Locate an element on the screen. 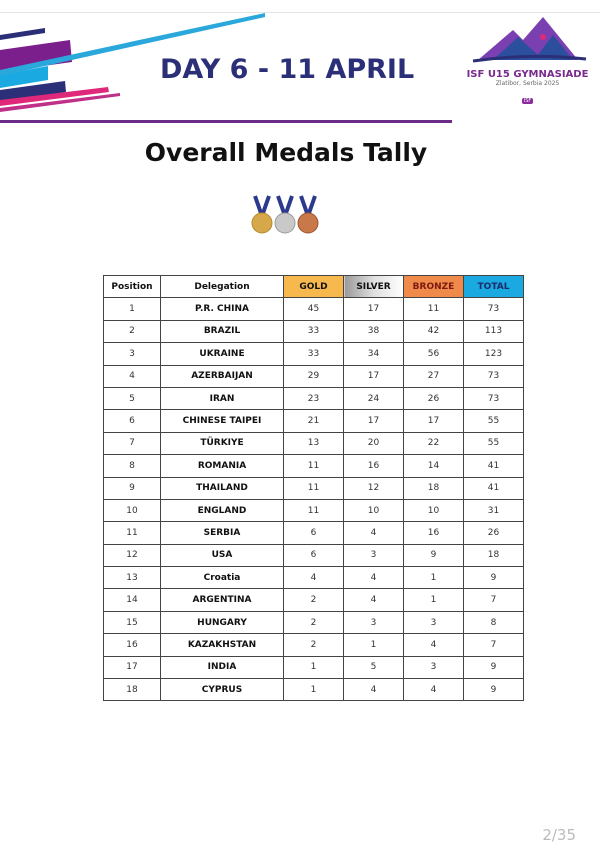 This screenshot has width=600, height=848. page-indicator: 2/35 is located at coordinates (559, 835).